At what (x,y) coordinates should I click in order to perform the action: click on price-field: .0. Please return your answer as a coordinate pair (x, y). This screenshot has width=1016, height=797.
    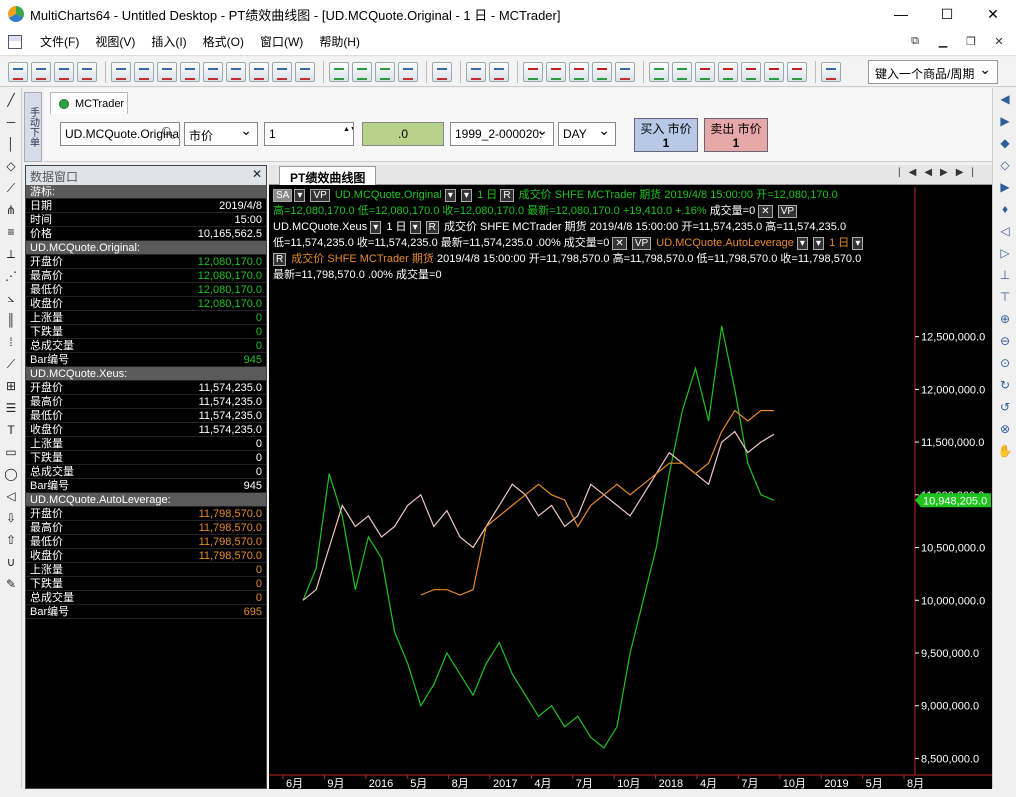
    Looking at the image, I should click on (403, 134).